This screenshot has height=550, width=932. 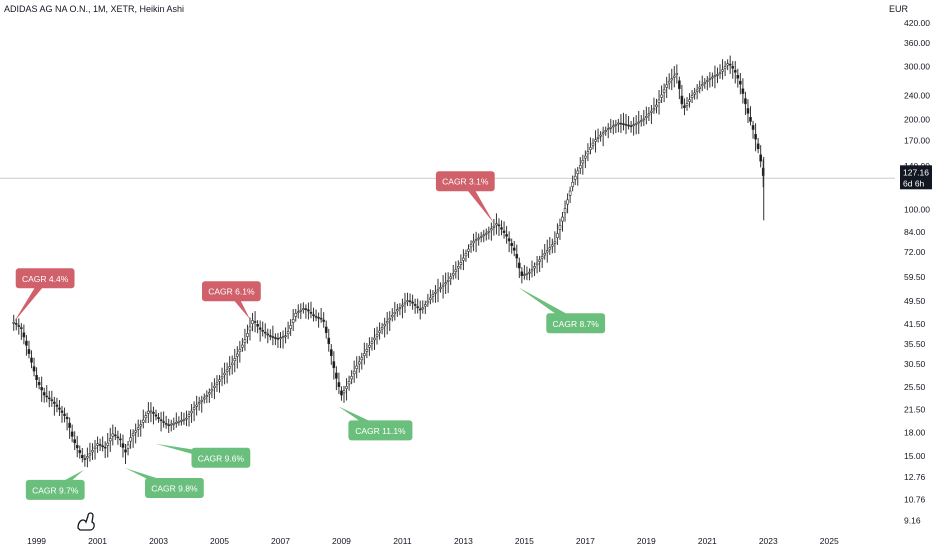 What do you see at coordinates (915, 499) in the screenshot?
I see `y-tick-label: 10.76` at bounding box center [915, 499].